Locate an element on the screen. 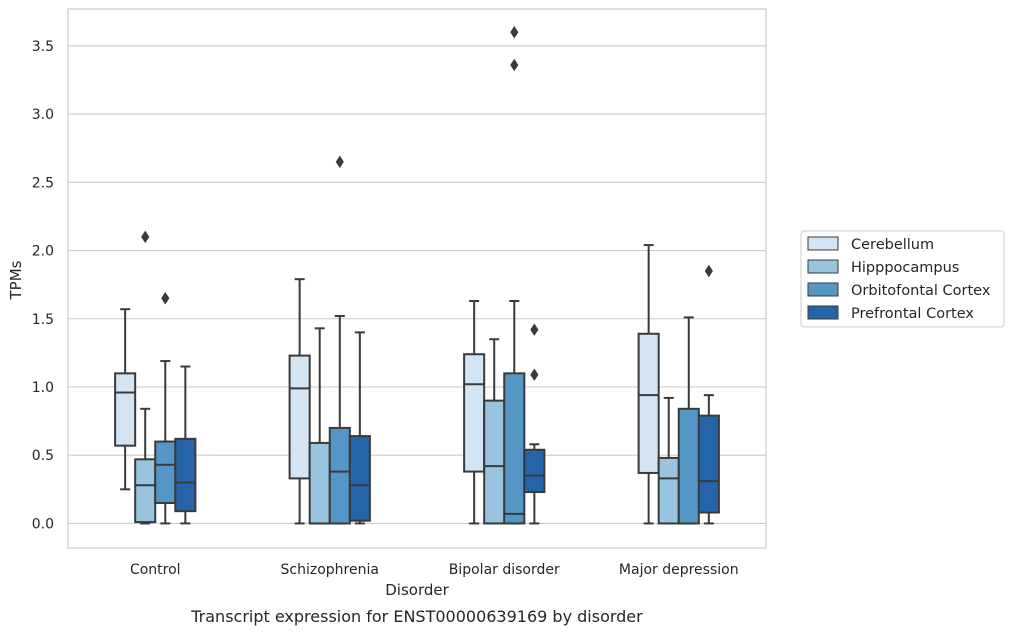  x-axis-label: Disorder is located at coordinates (417, 590).